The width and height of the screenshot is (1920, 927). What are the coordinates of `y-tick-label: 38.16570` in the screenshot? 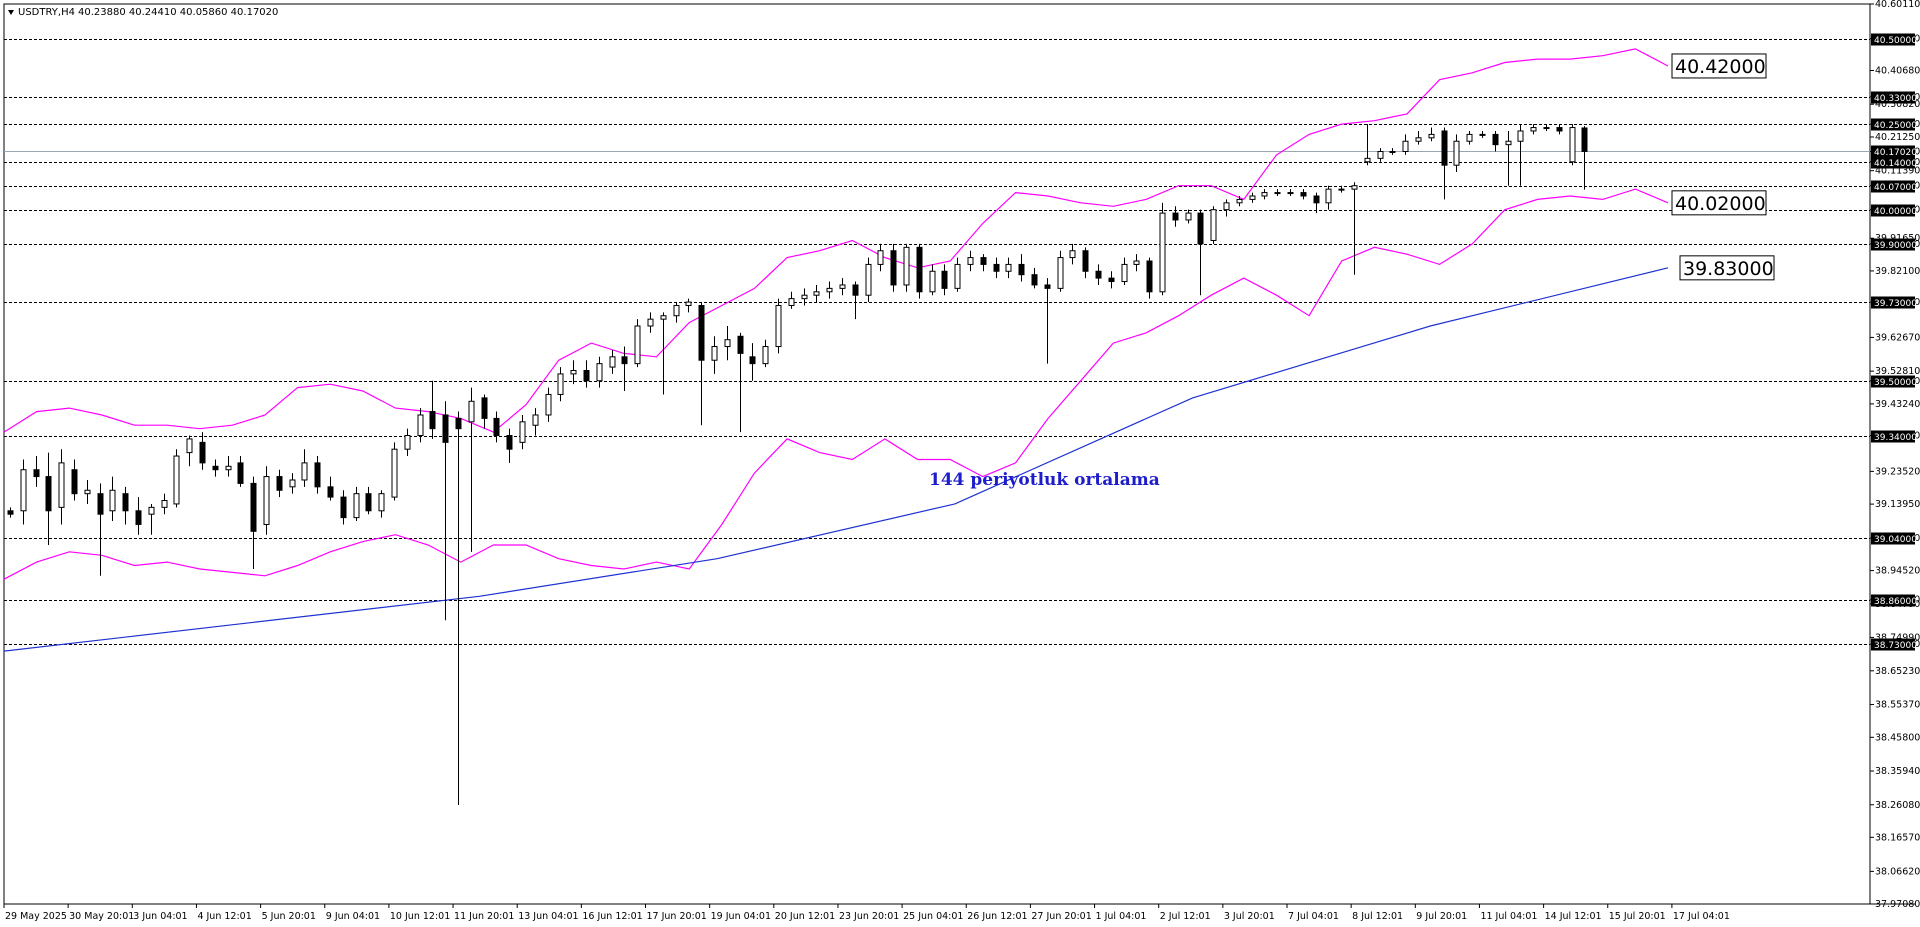 It's located at (1897, 837).